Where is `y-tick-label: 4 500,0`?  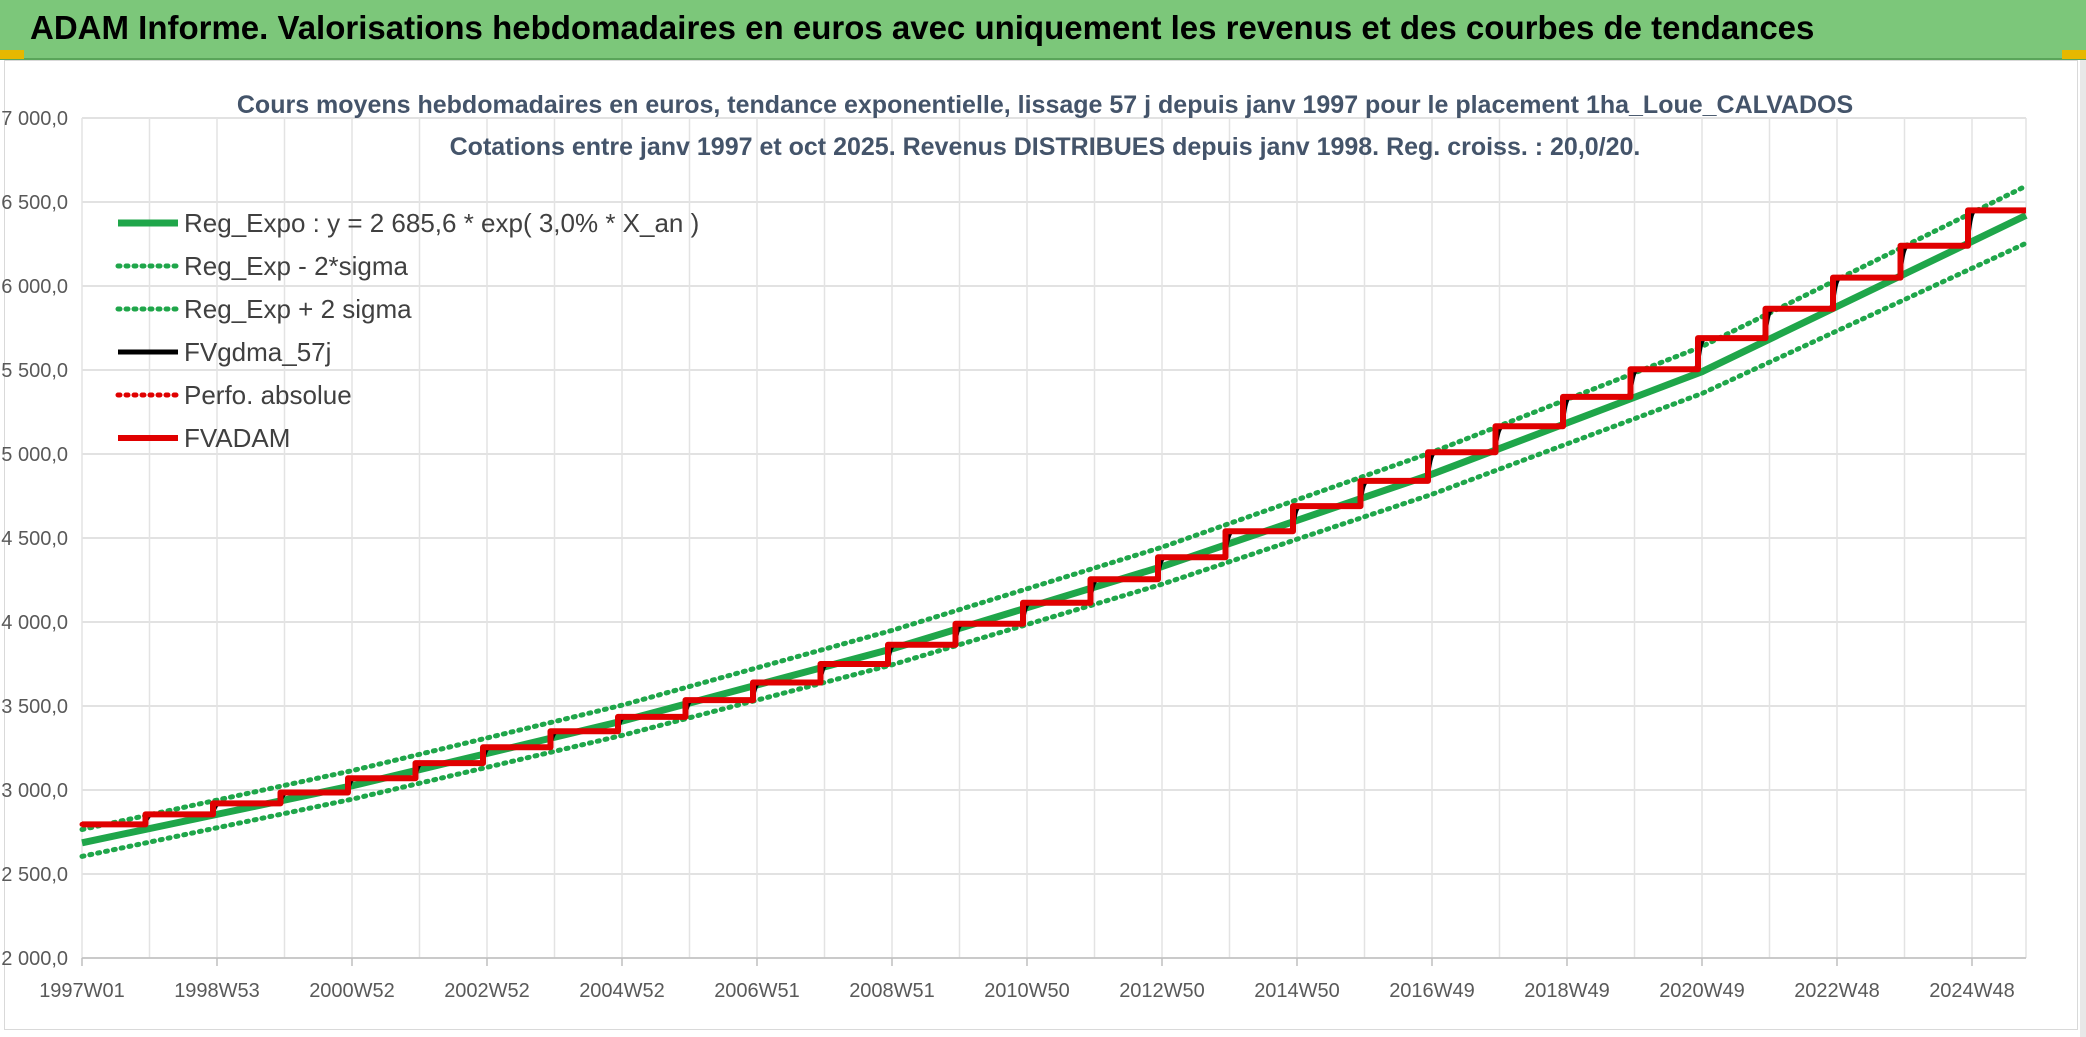 y-tick-label: 4 500,0 is located at coordinates (34, 539).